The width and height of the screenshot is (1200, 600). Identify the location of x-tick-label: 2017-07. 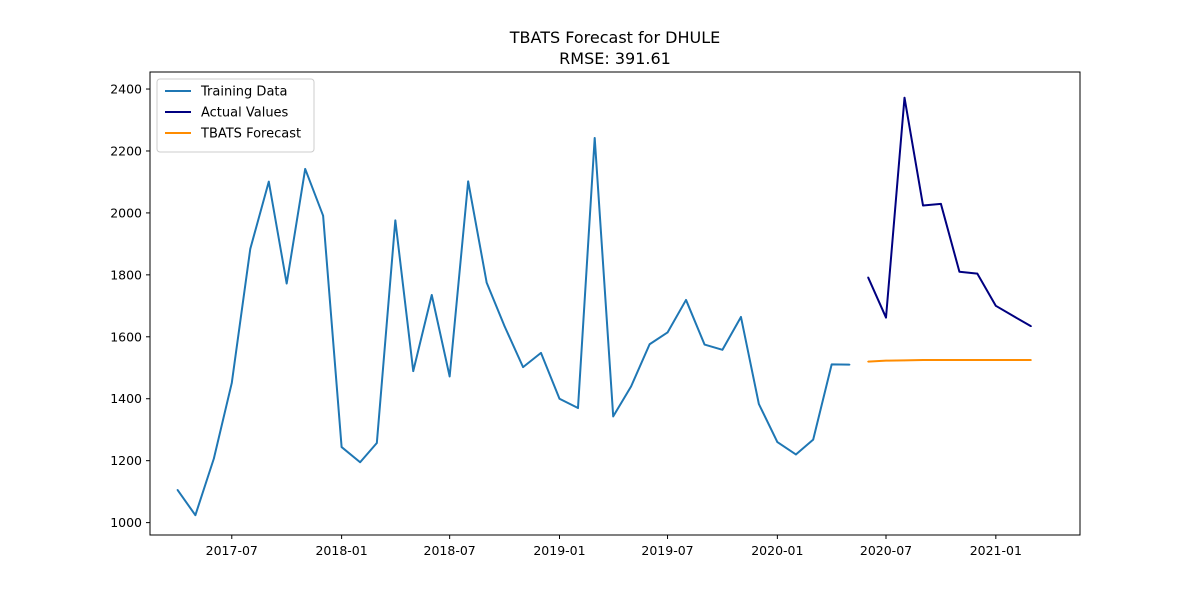
(232, 550).